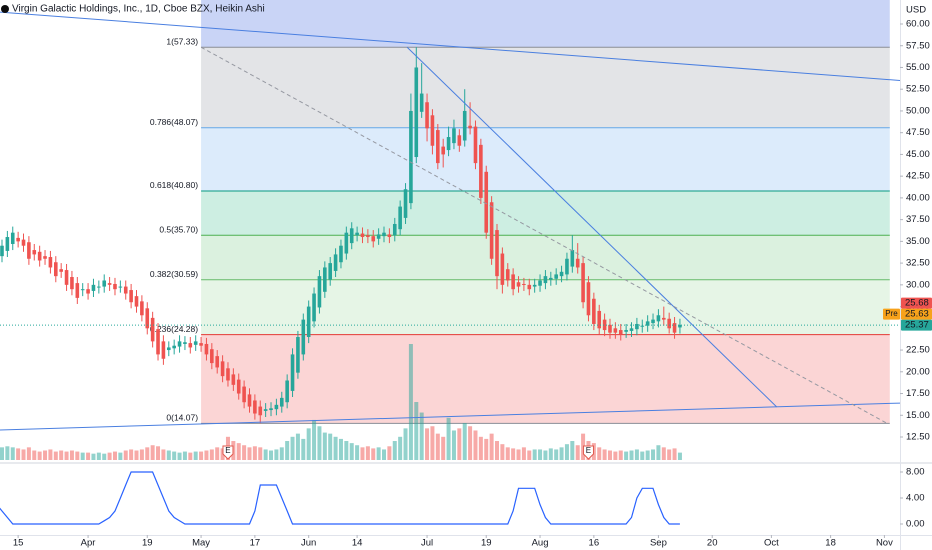  Describe the element at coordinates (918, 132) in the screenshot. I see `y-tick-label: 47.50` at that location.